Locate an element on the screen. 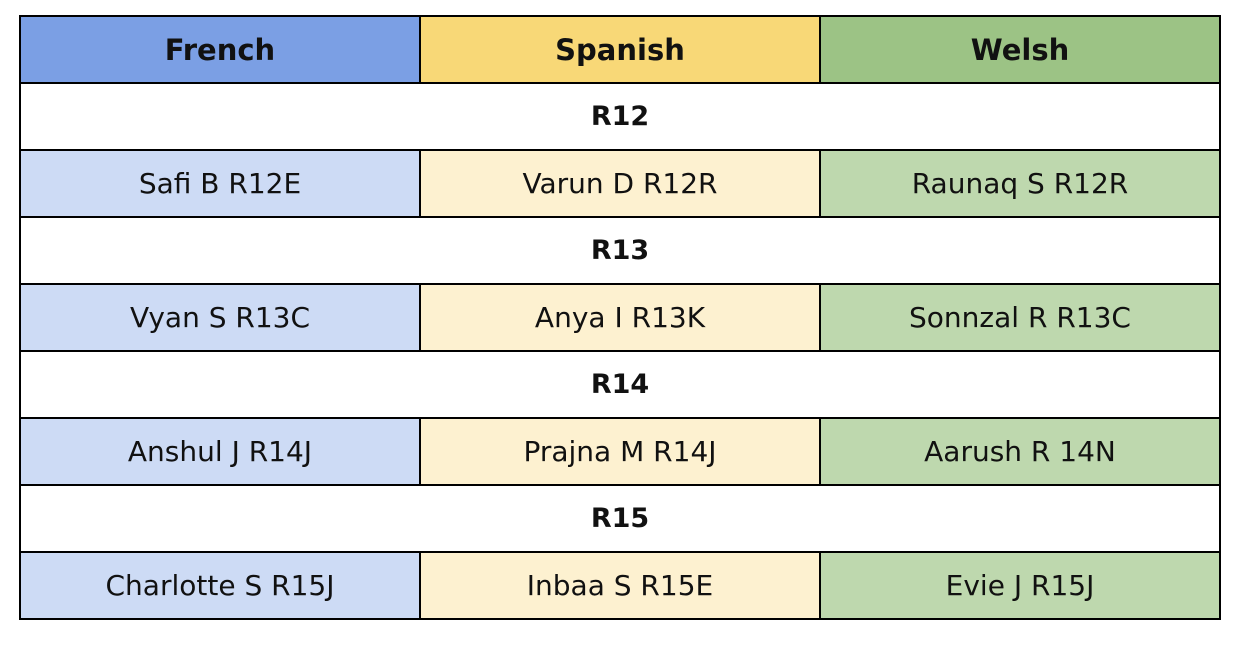  spanish-cell: Anya I R13K is located at coordinates (620, 317).